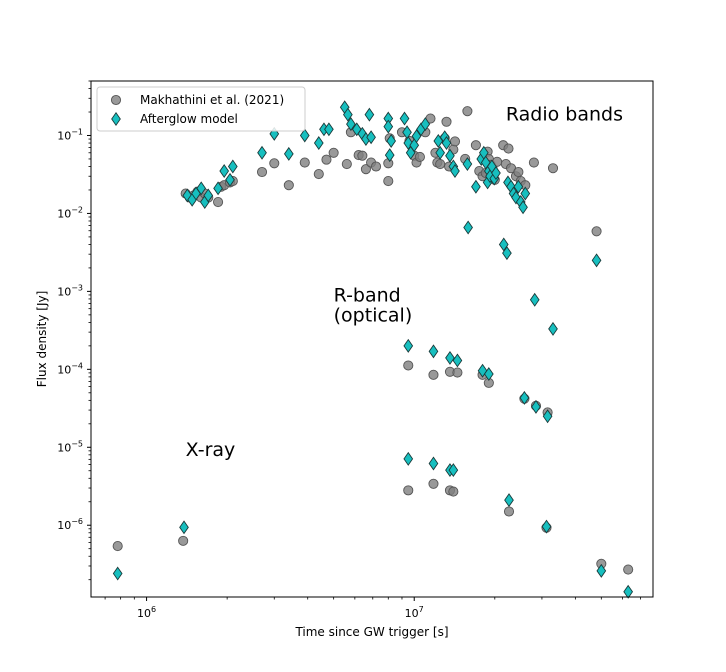 Image resolution: width=726 pixels, height=672 pixels. Describe the element at coordinates (564, 115) in the screenshot. I see `annotation-label: Radio bands` at that location.